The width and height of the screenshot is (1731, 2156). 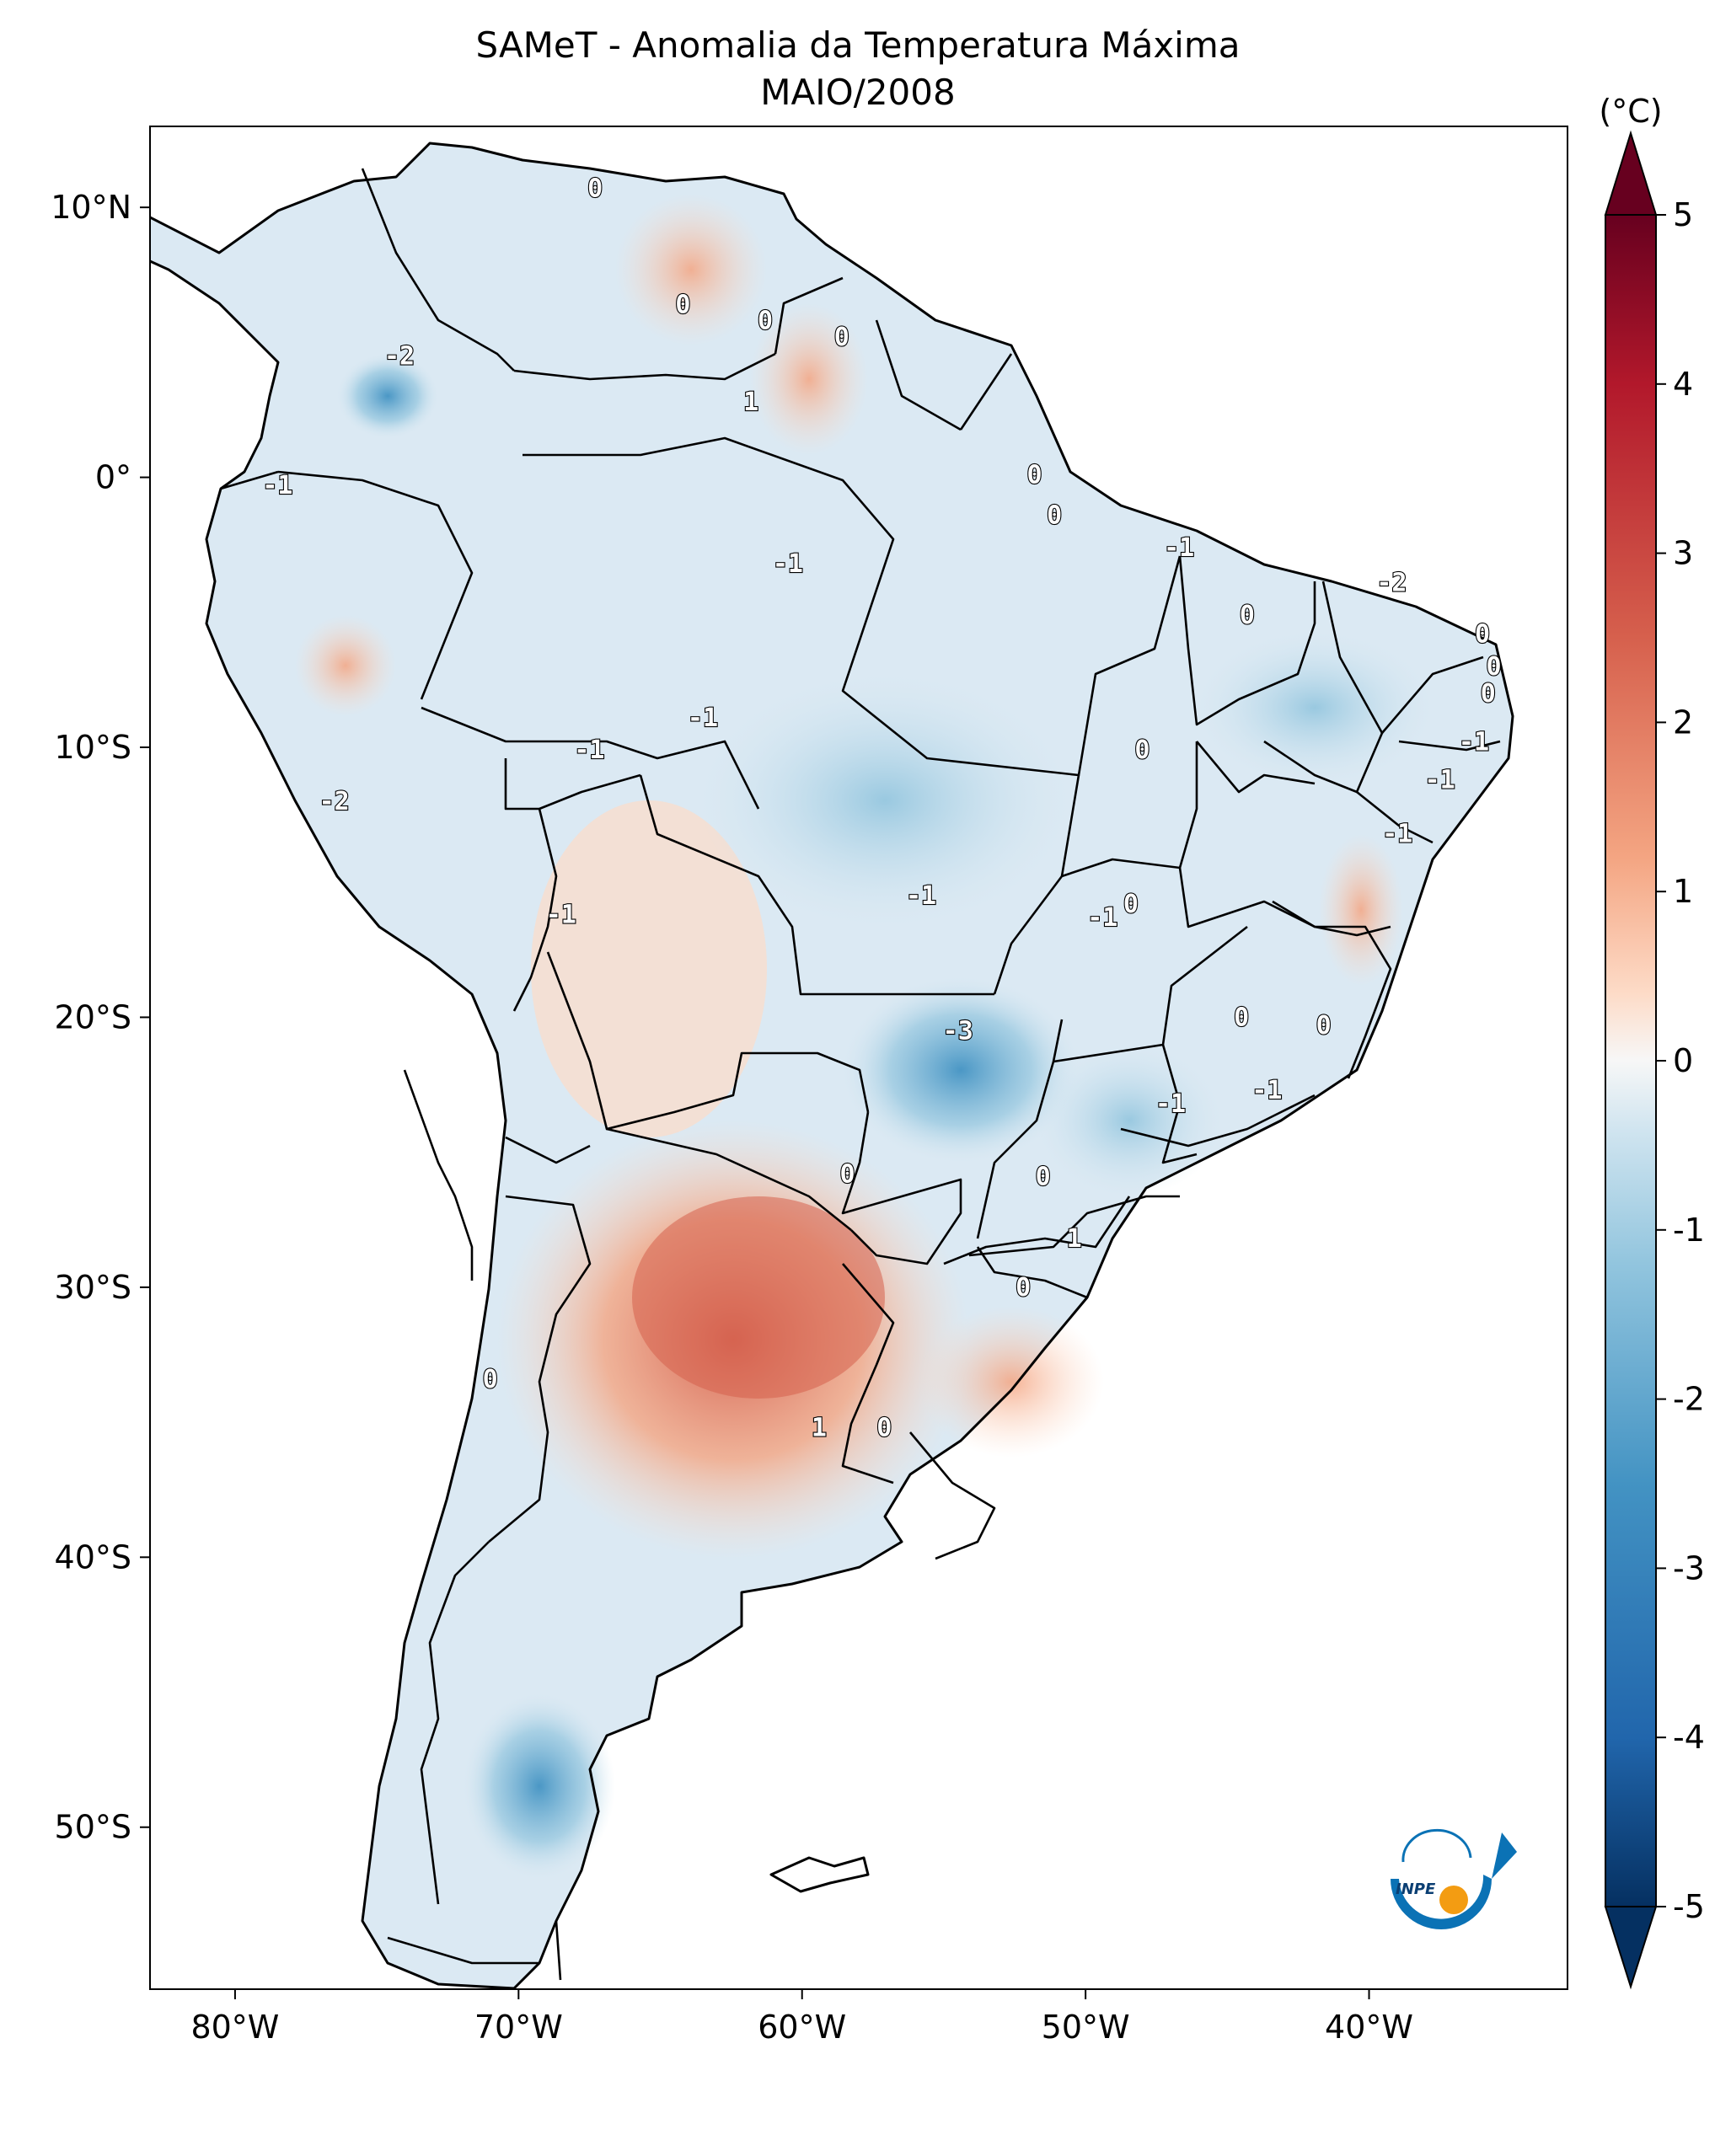 What do you see at coordinates (1369, 2027) in the screenshot?
I see `lon-tick-label: 40°W` at bounding box center [1369, 2027].